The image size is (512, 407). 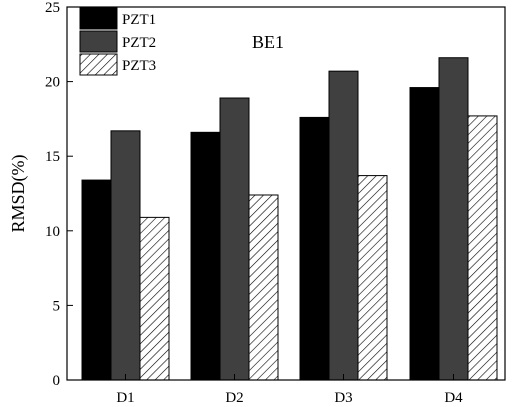 I want to click on legend-swatch-pzt1, so click(x=98, y=18).